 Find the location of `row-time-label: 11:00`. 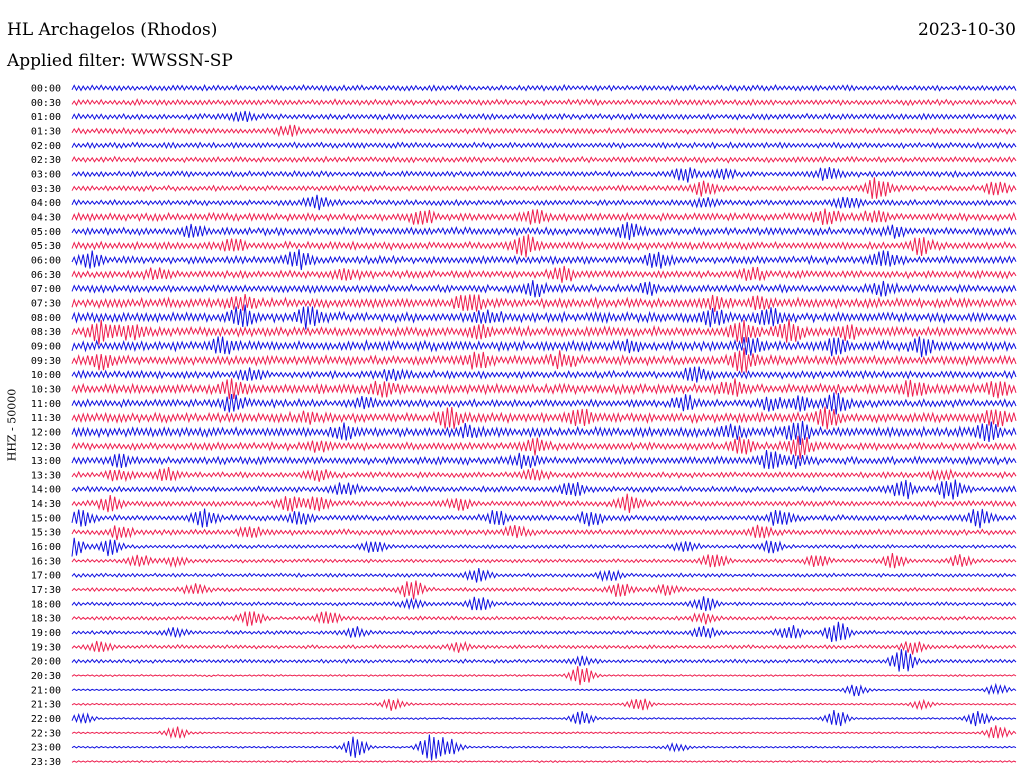

row-time-label: 11:00 is located at coordinates (46, 404).